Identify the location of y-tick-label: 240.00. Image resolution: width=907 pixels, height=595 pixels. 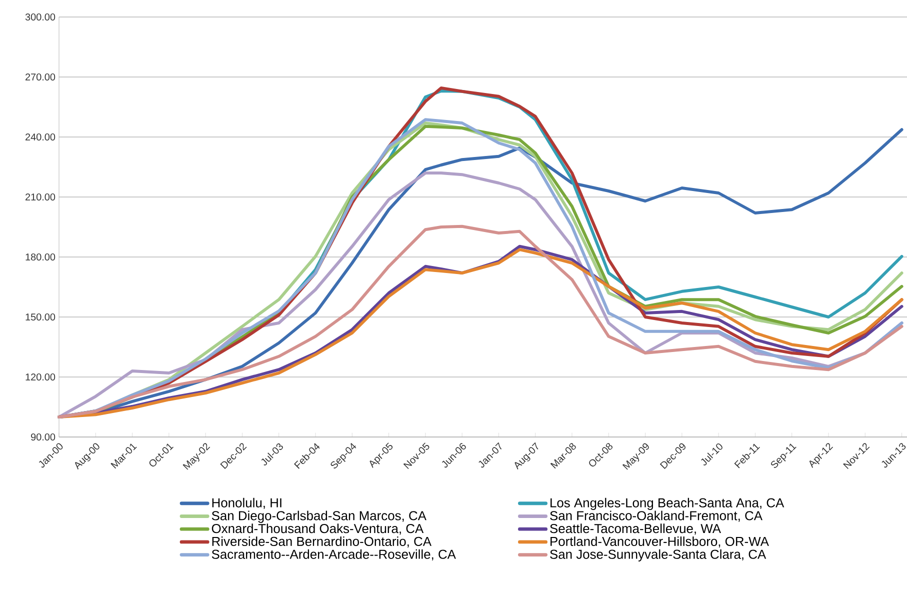
(41, 137).